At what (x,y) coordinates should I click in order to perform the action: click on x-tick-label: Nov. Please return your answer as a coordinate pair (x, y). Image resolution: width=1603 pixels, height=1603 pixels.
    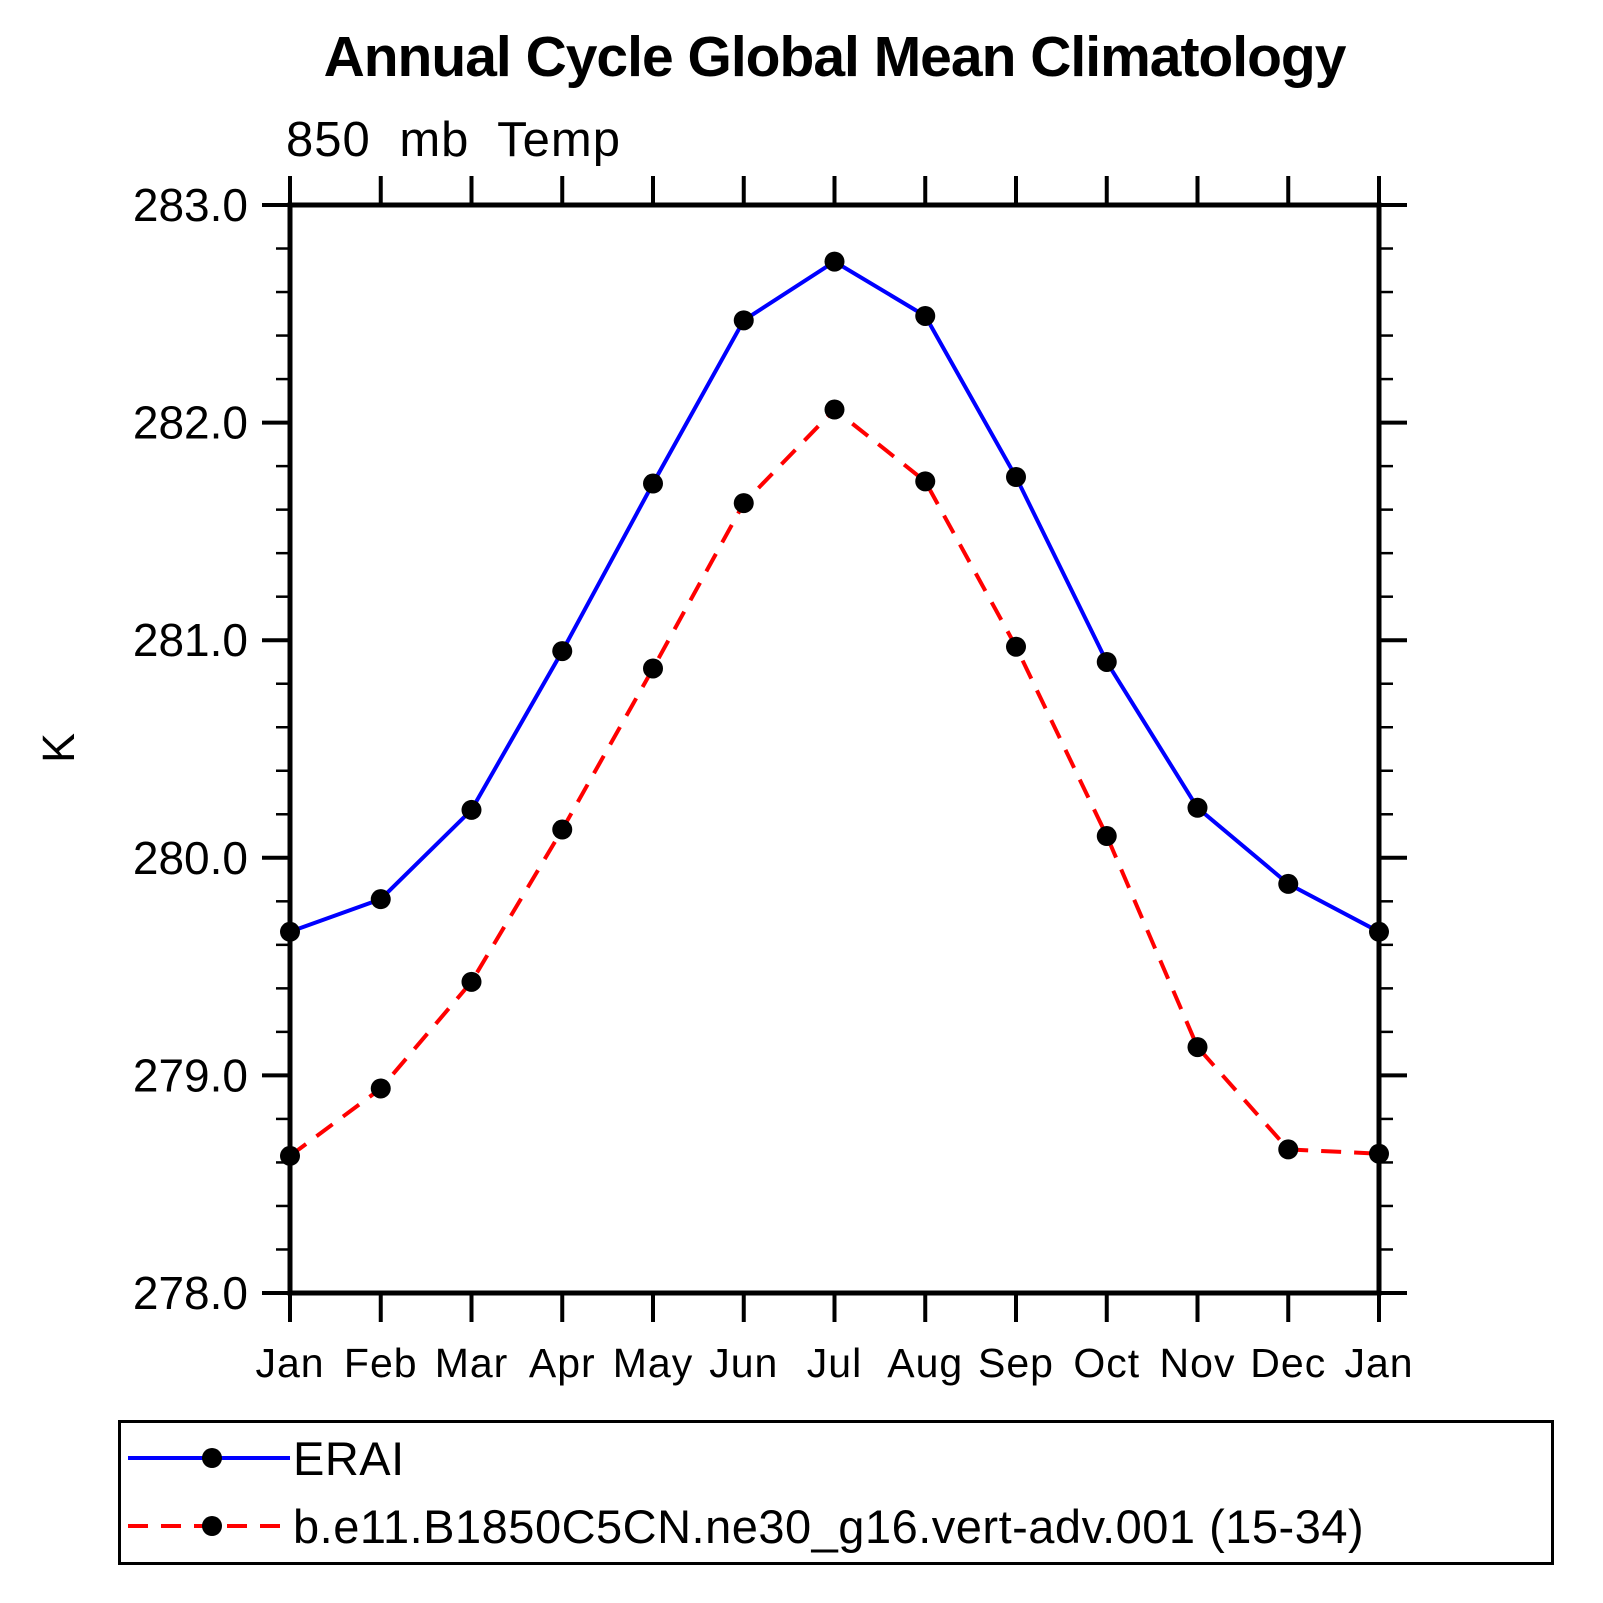
    Looking at the image, I should click on (1198, 1363).